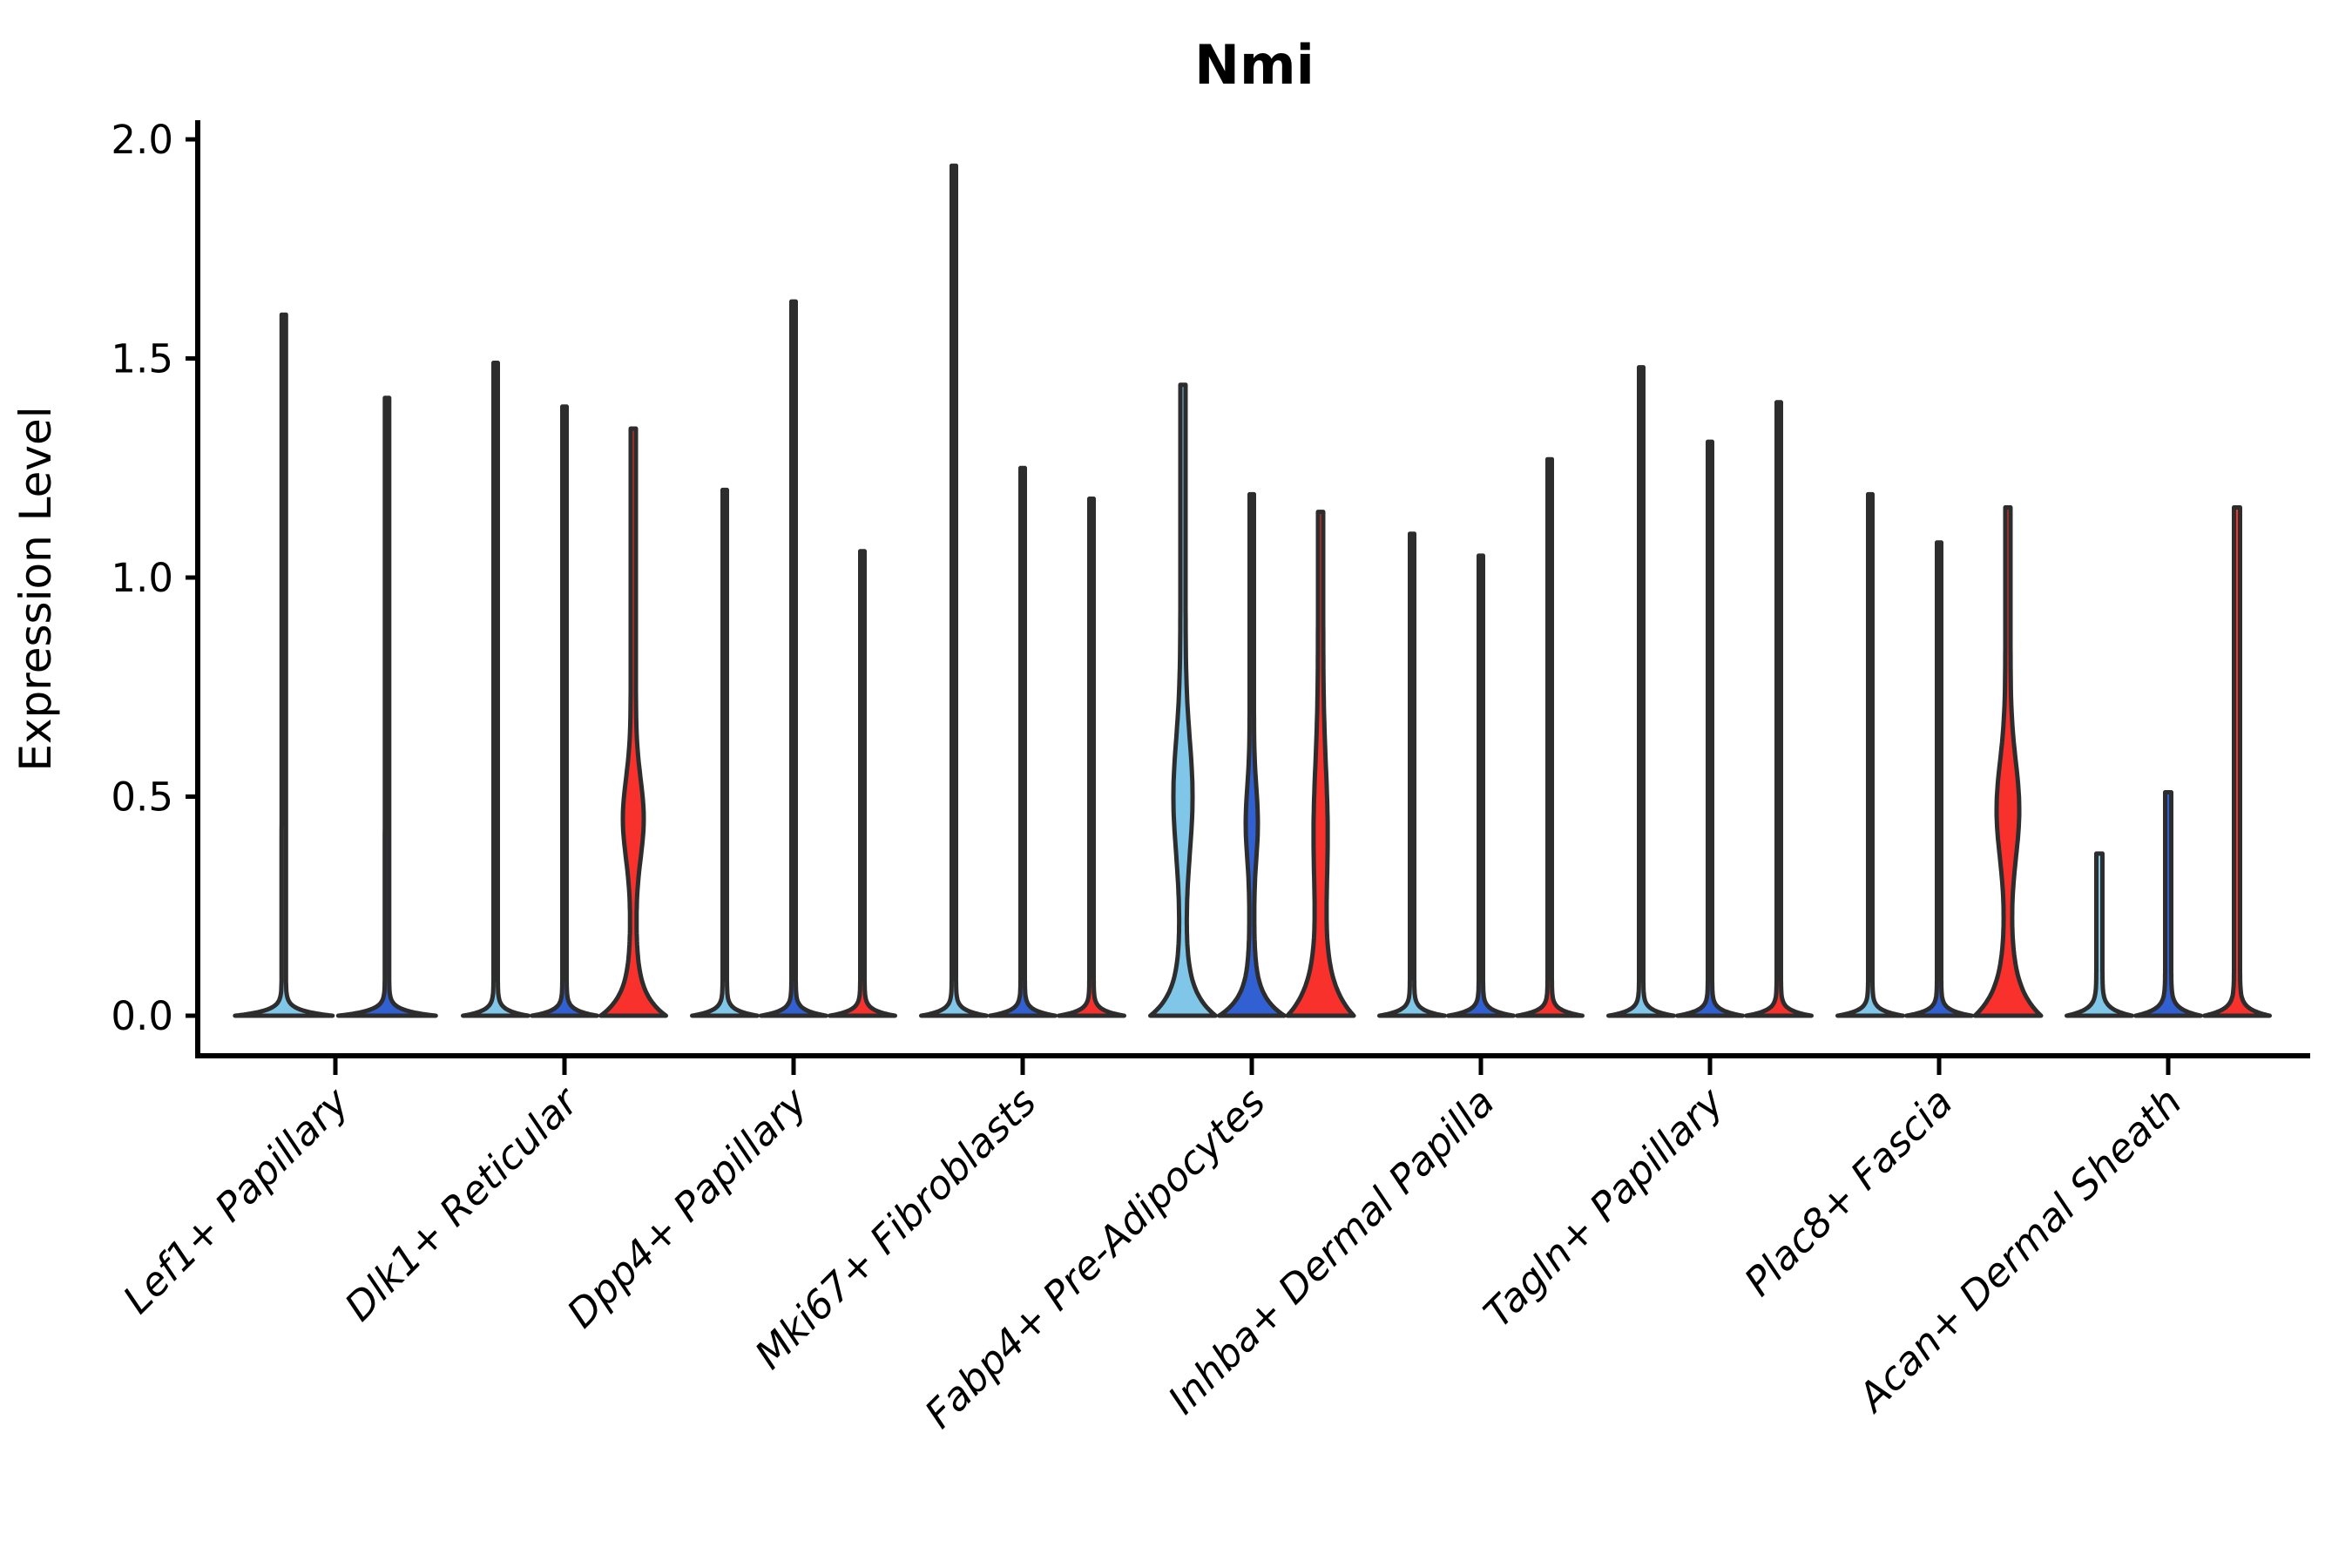 This screenshot has height=1568, width=2352. What do you see at coordinates (687, 1207) in the screenshot?
I see `x-tick-label-dpp4-papillary: Dpp4+ Papillary` at bounding box center [687, 1207].